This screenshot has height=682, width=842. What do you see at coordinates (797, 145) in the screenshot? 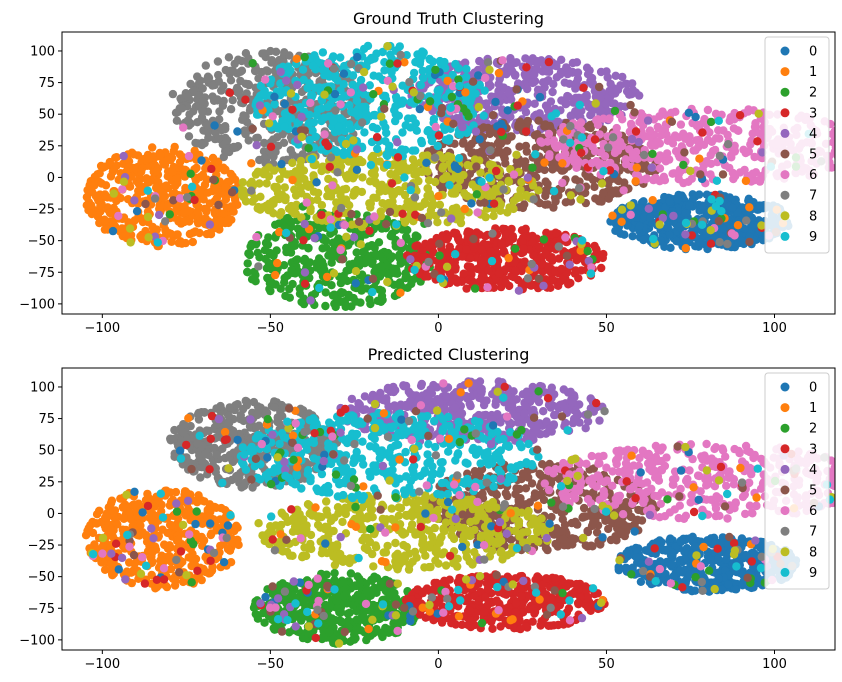
I see `legend-box` at bounding box center [797, 145].